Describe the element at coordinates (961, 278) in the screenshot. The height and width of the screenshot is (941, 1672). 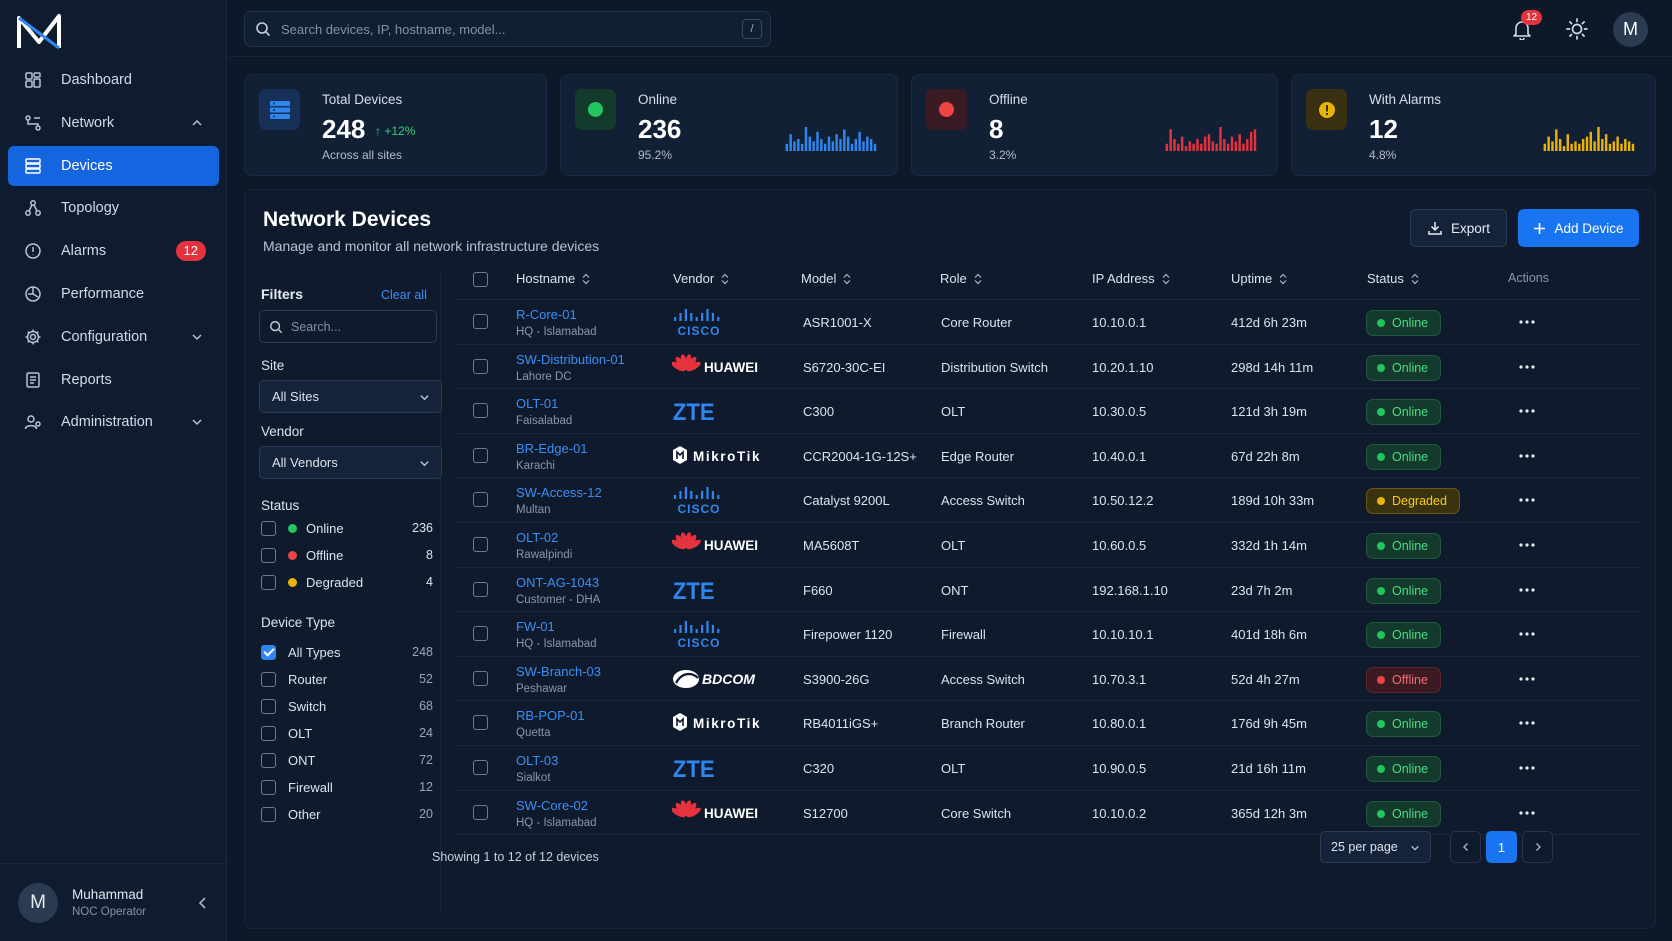
I see `column-role: Role` at that location.